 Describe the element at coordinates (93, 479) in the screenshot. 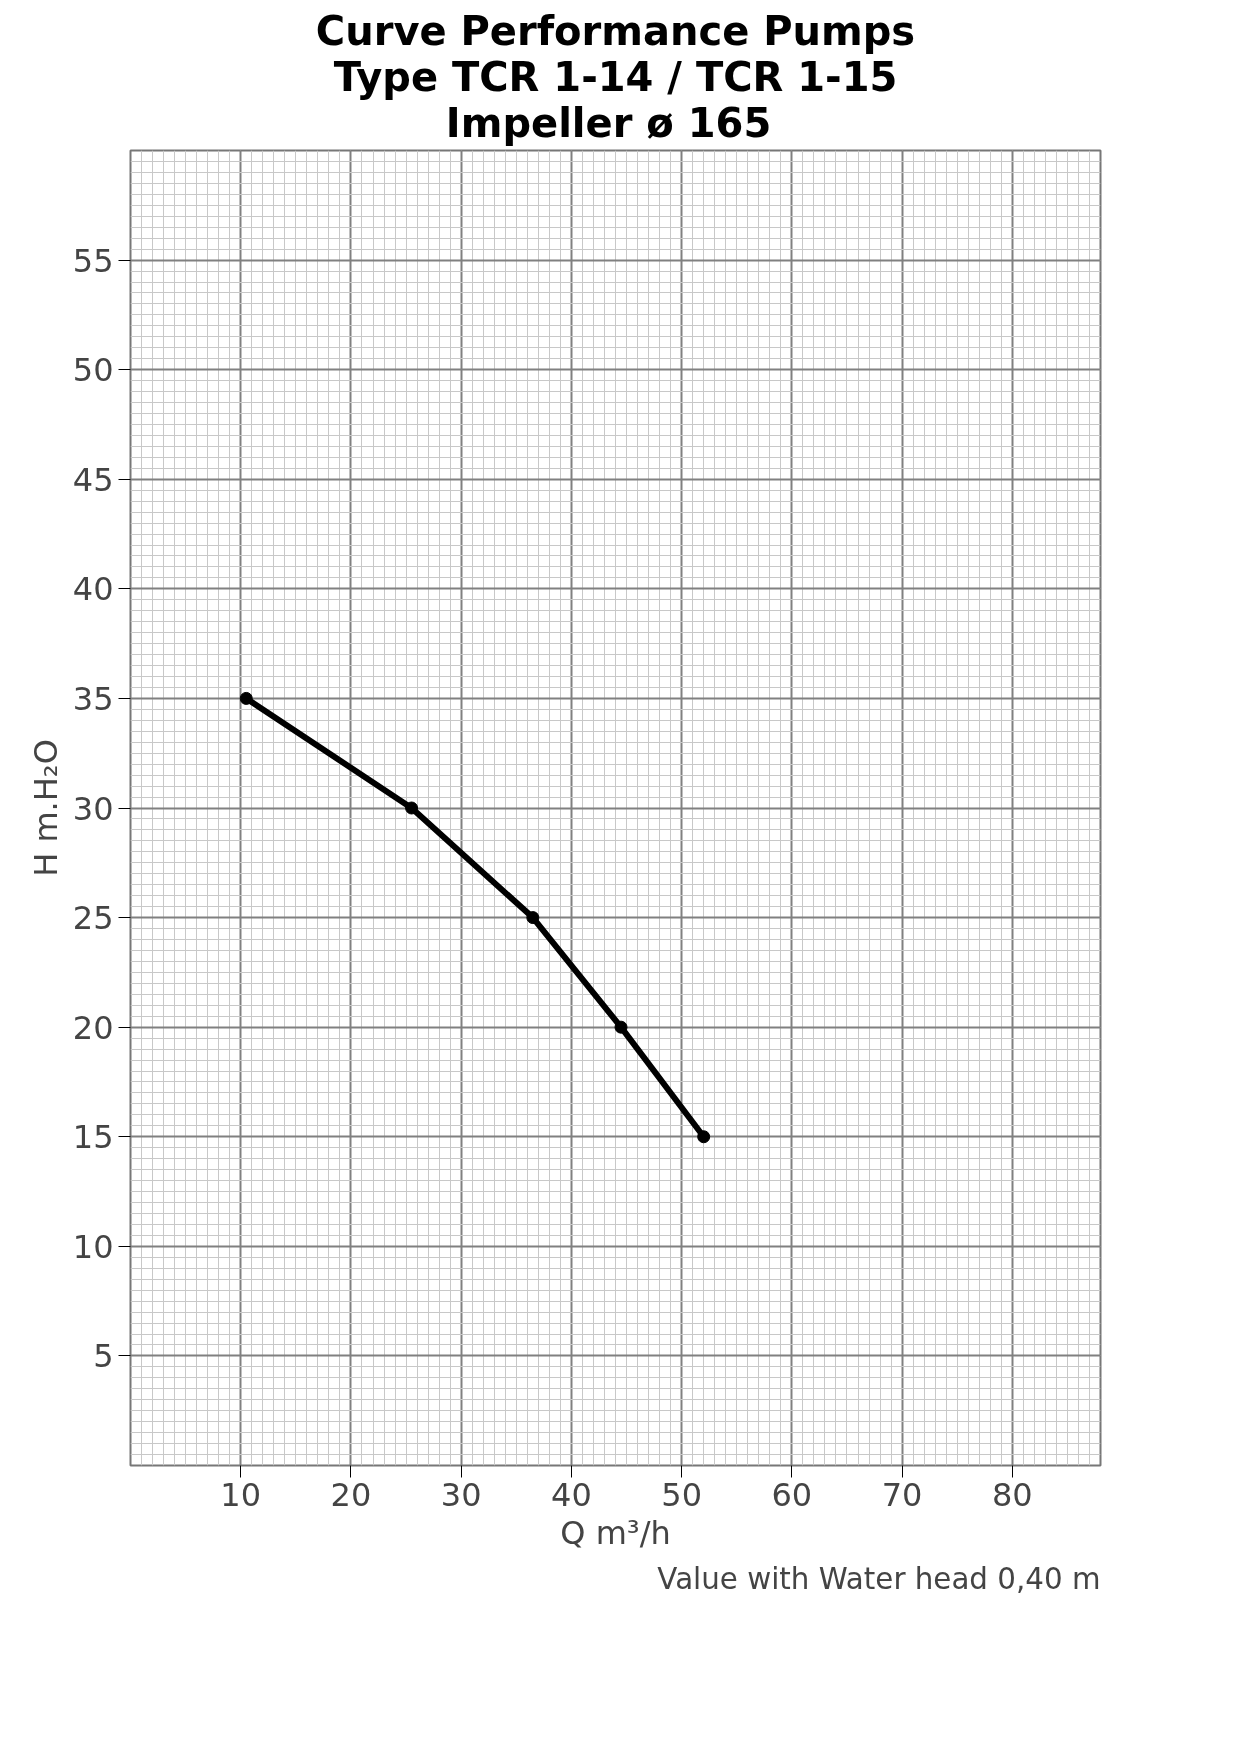

I see `y-tick-label: 45` at that location.